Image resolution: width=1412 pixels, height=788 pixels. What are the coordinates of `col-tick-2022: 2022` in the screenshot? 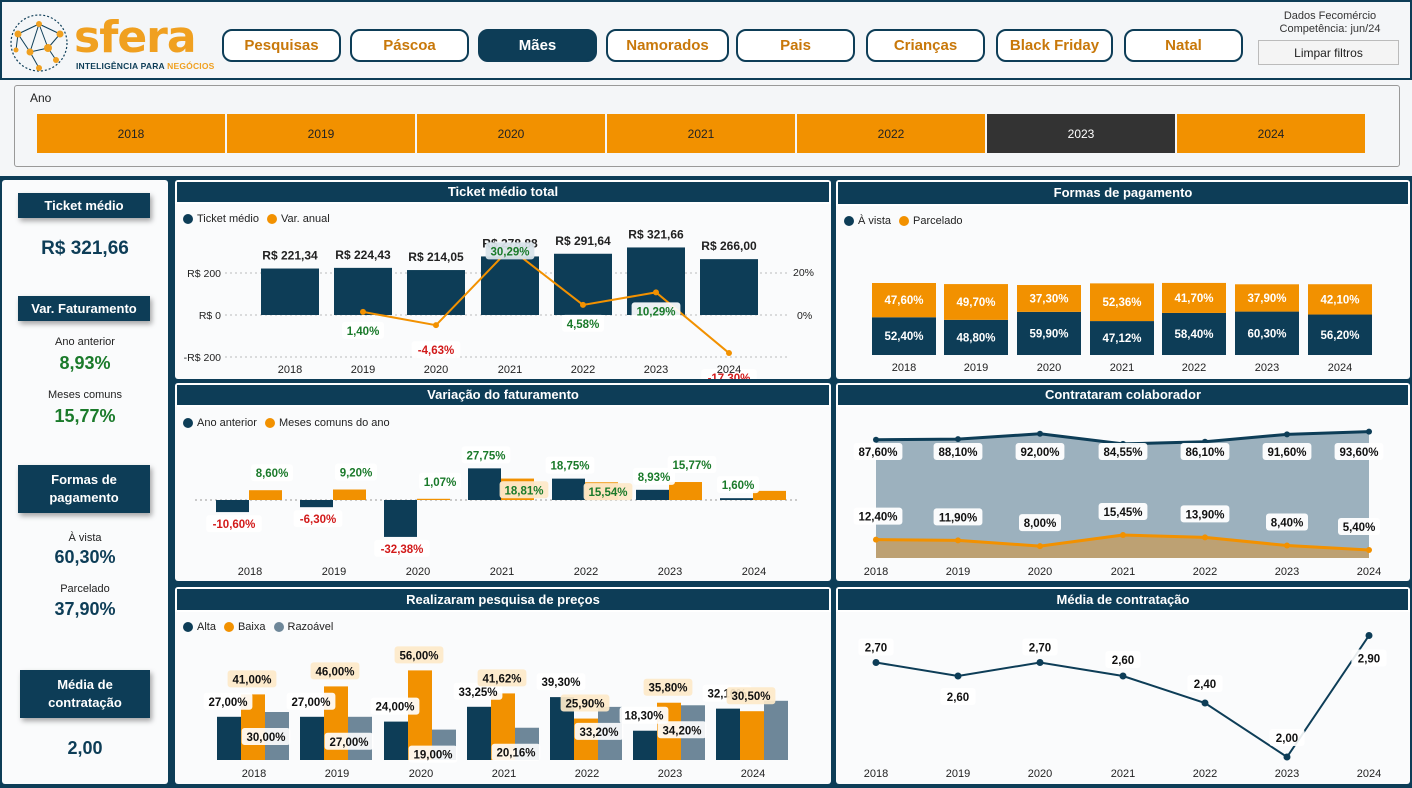 It's located at (1205, 572).